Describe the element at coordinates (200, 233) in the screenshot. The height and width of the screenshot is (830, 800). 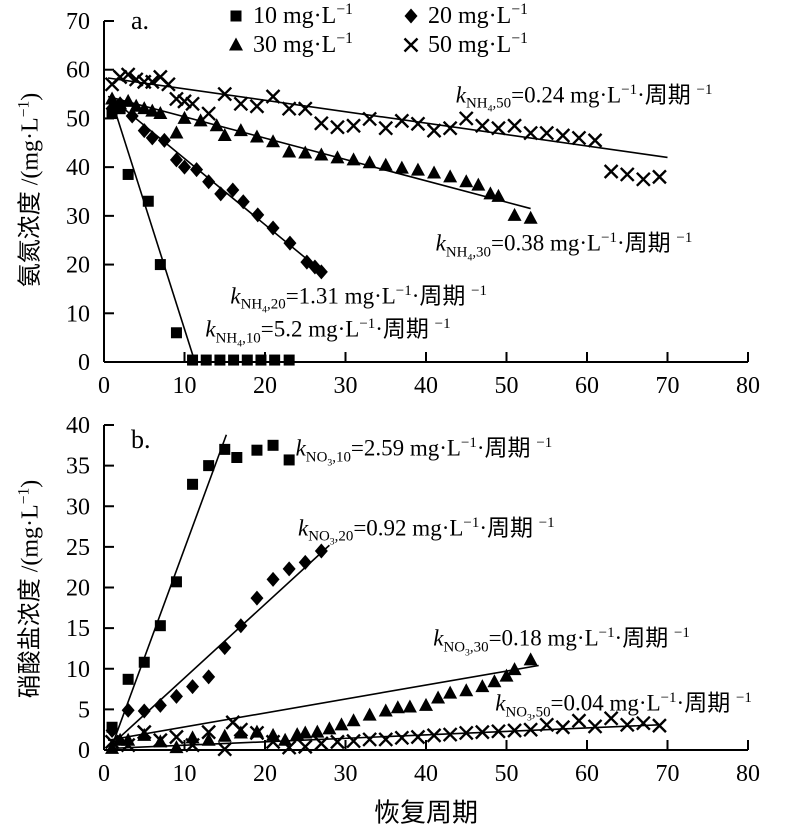
I see `series-square` at that location.